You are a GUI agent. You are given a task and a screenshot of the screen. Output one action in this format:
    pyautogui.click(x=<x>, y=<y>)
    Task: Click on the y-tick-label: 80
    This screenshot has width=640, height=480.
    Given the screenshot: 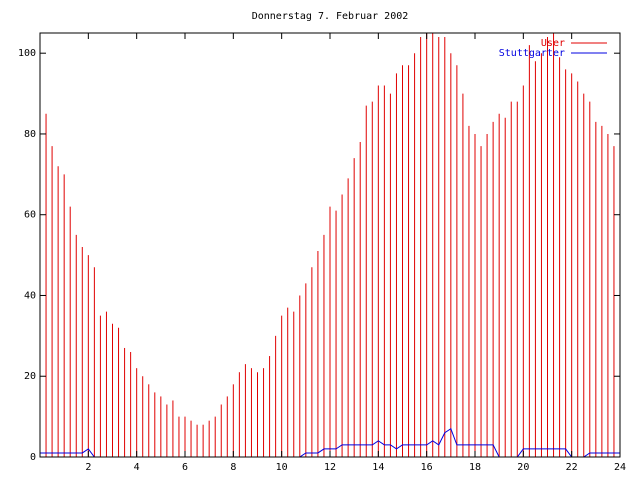 What is the action you would take?
    pyautogui.click(x=30, y=134)
    